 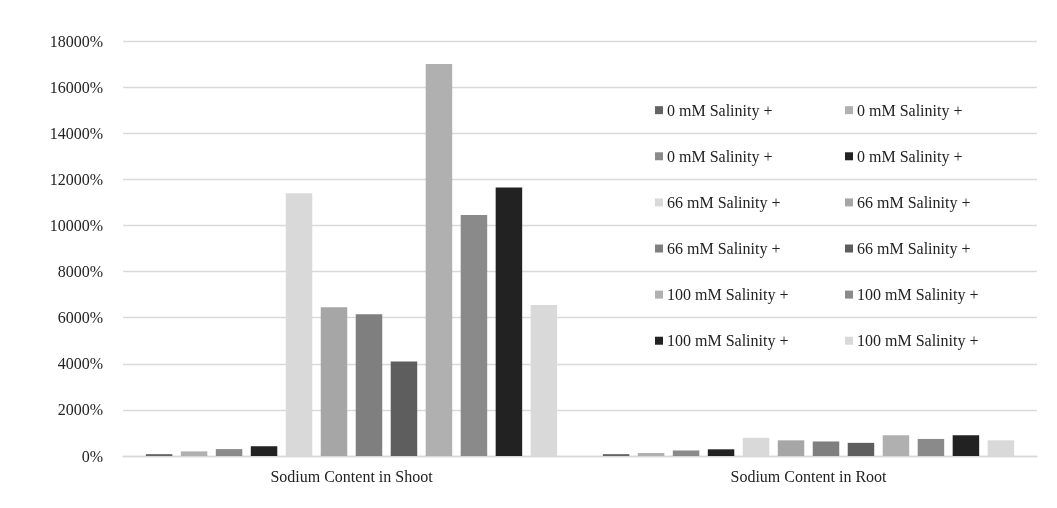 I want to click on y-tick-label: 0%, so click(x=92, y=456).